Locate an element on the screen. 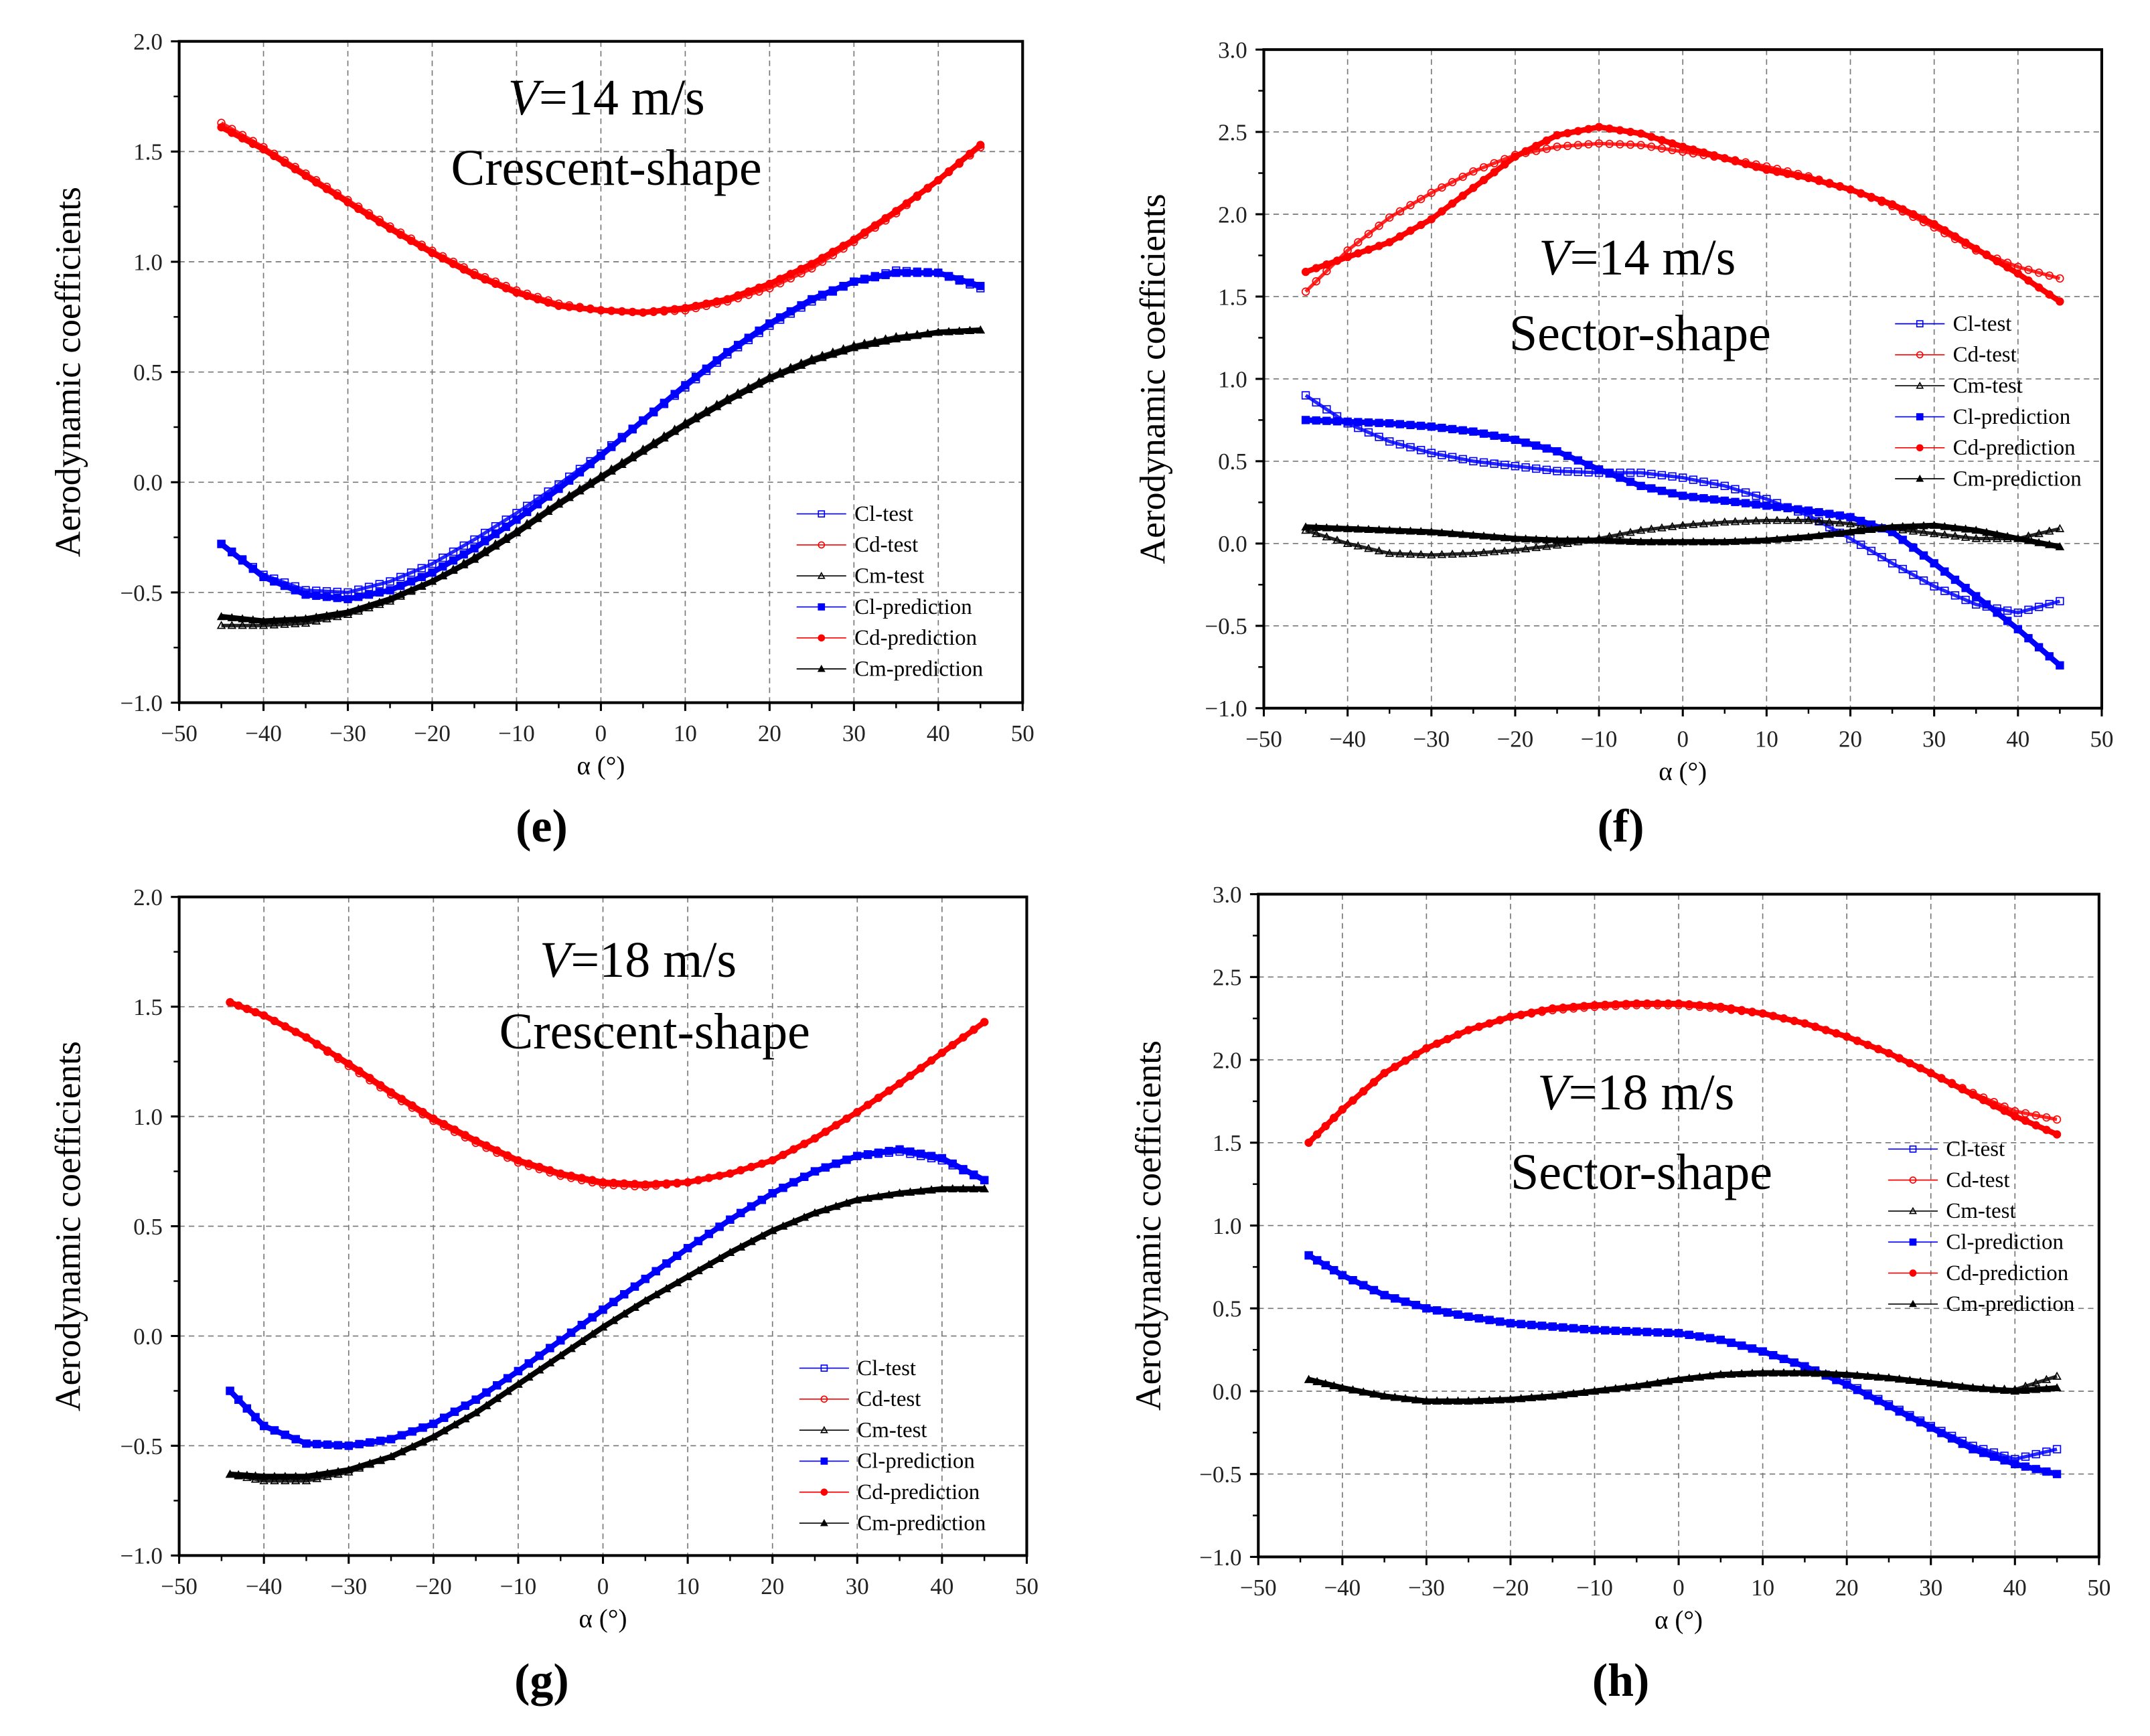  legend-label: Cm-test is located at coordinates (1988, 386).